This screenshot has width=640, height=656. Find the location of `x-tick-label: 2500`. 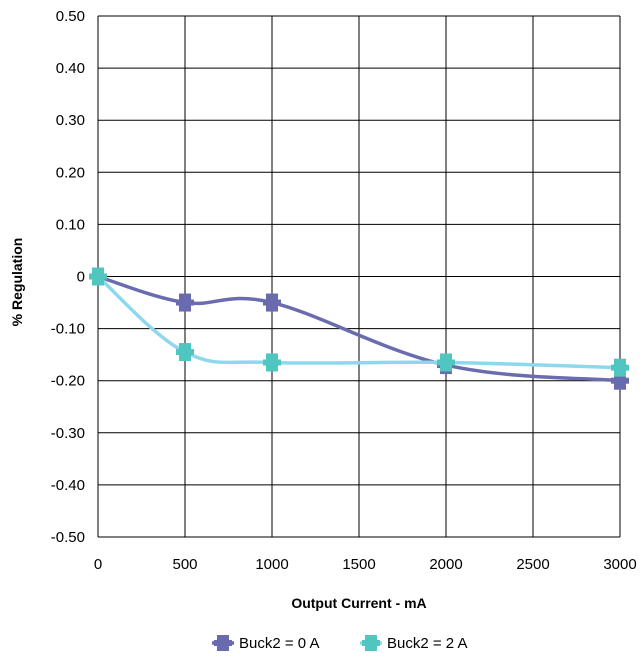

x-tick-label: 2500 is located at coordinates (532, 564).